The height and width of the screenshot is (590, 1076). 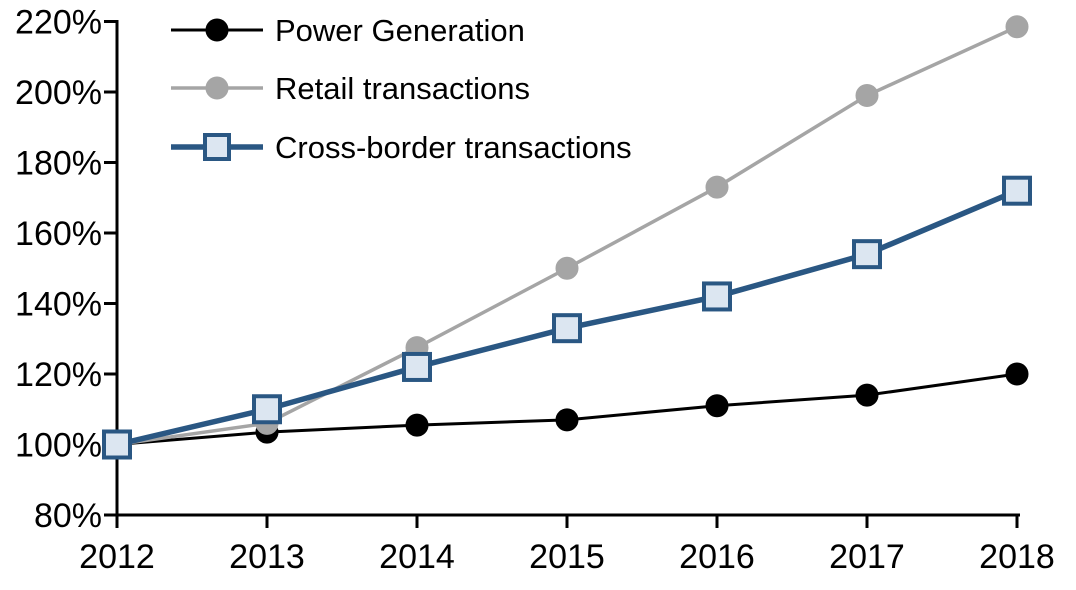 What do you see at coordinates (400, 30) in the screenshot?
I see `legend-label-power-generation: Power Generation` at bounding box center [400, 30].